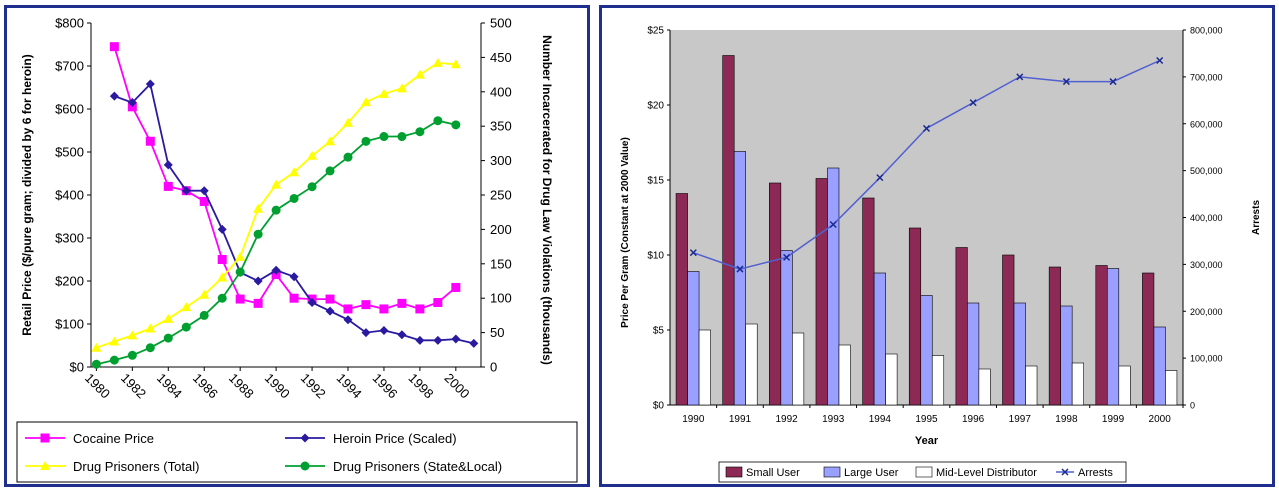  Describe the element at coordinates (655, 181) in the screenshot. I see `left-y-tick-label: $15` at that location.